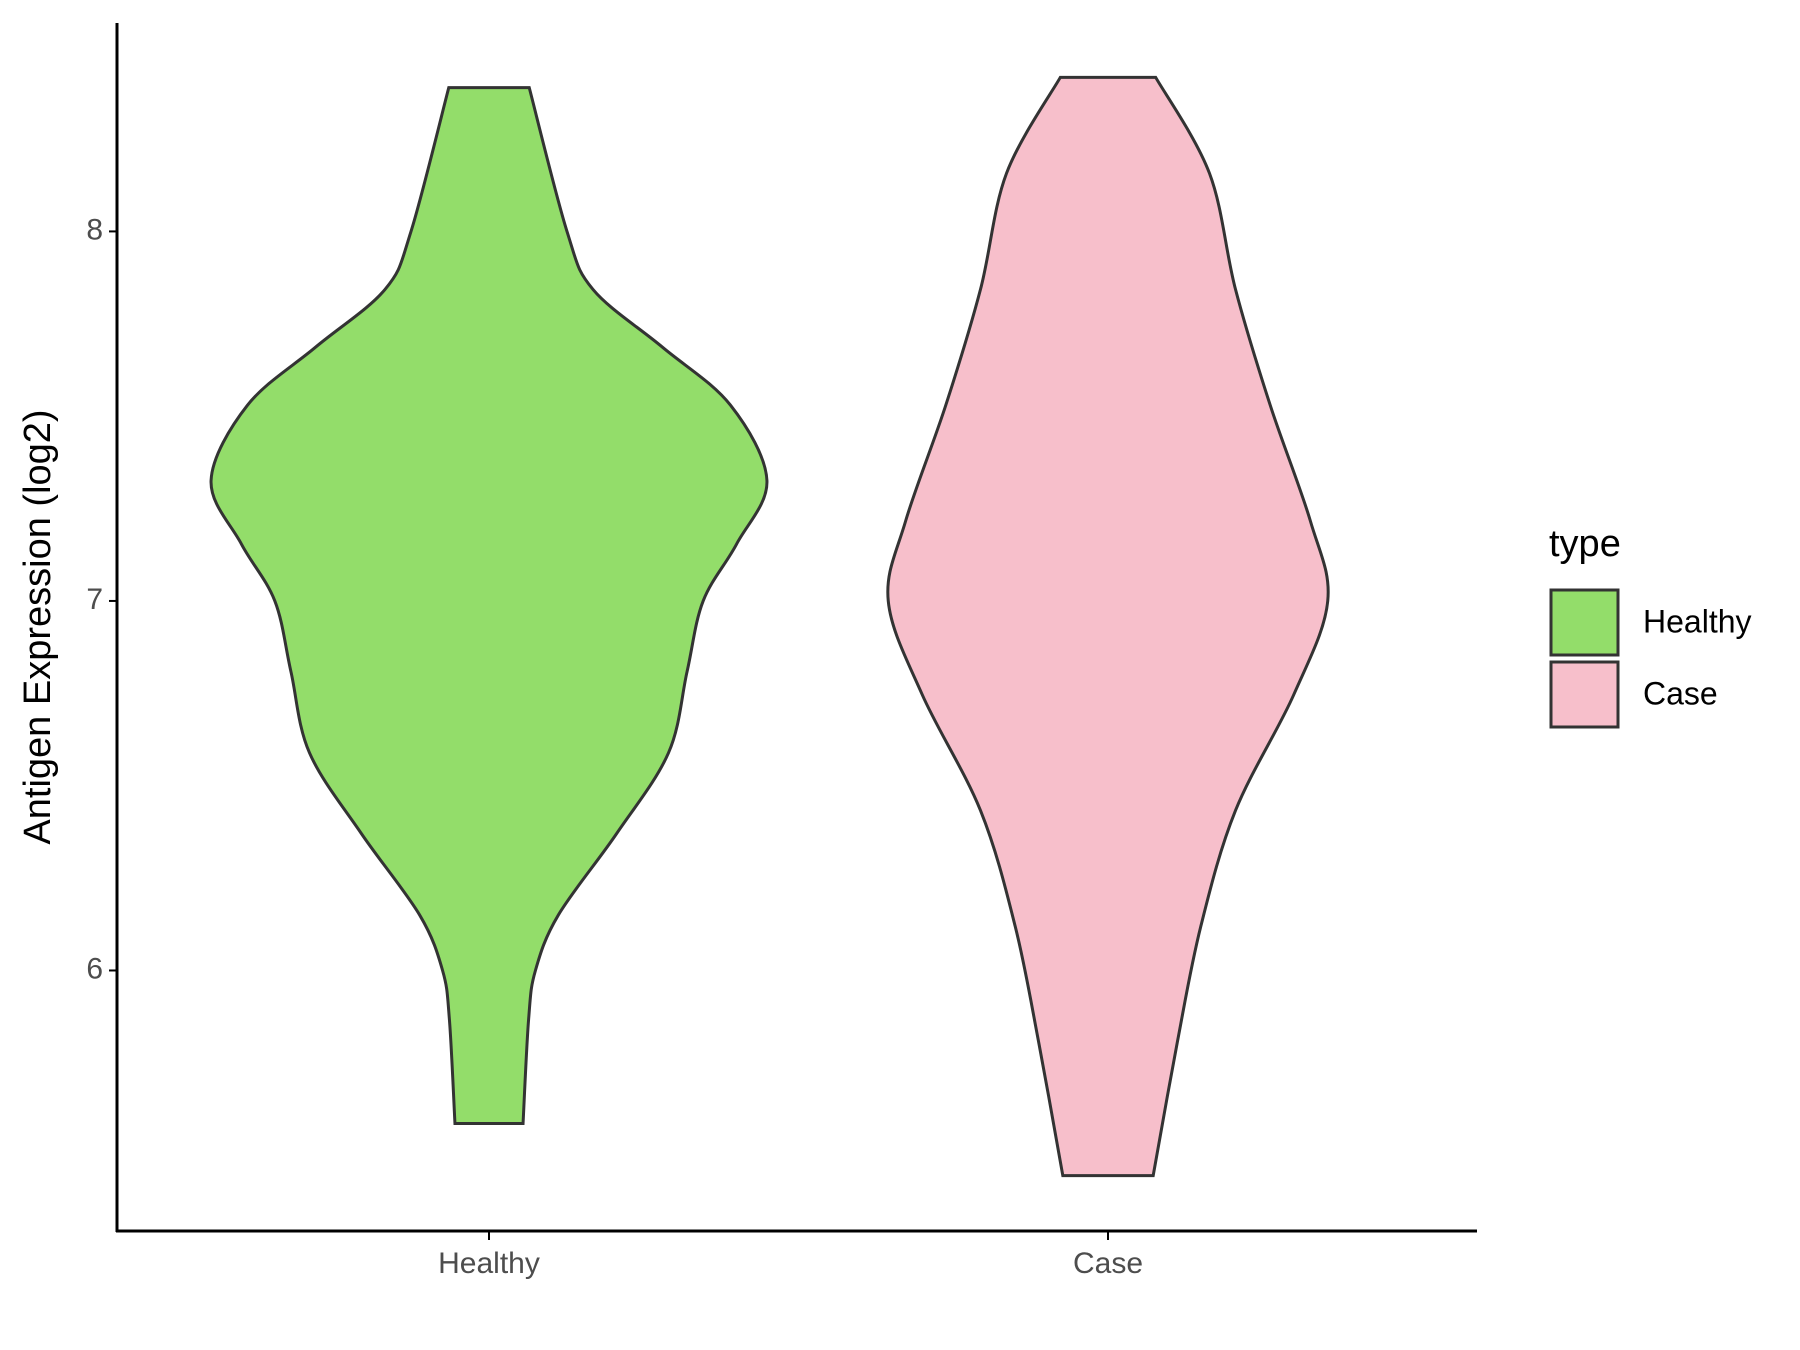 This screenshot has width=1800, height=1350. Describe the element at coordinates (489, 1263) in the screenshot. I see `x-tick-label: Healthy` at that location.